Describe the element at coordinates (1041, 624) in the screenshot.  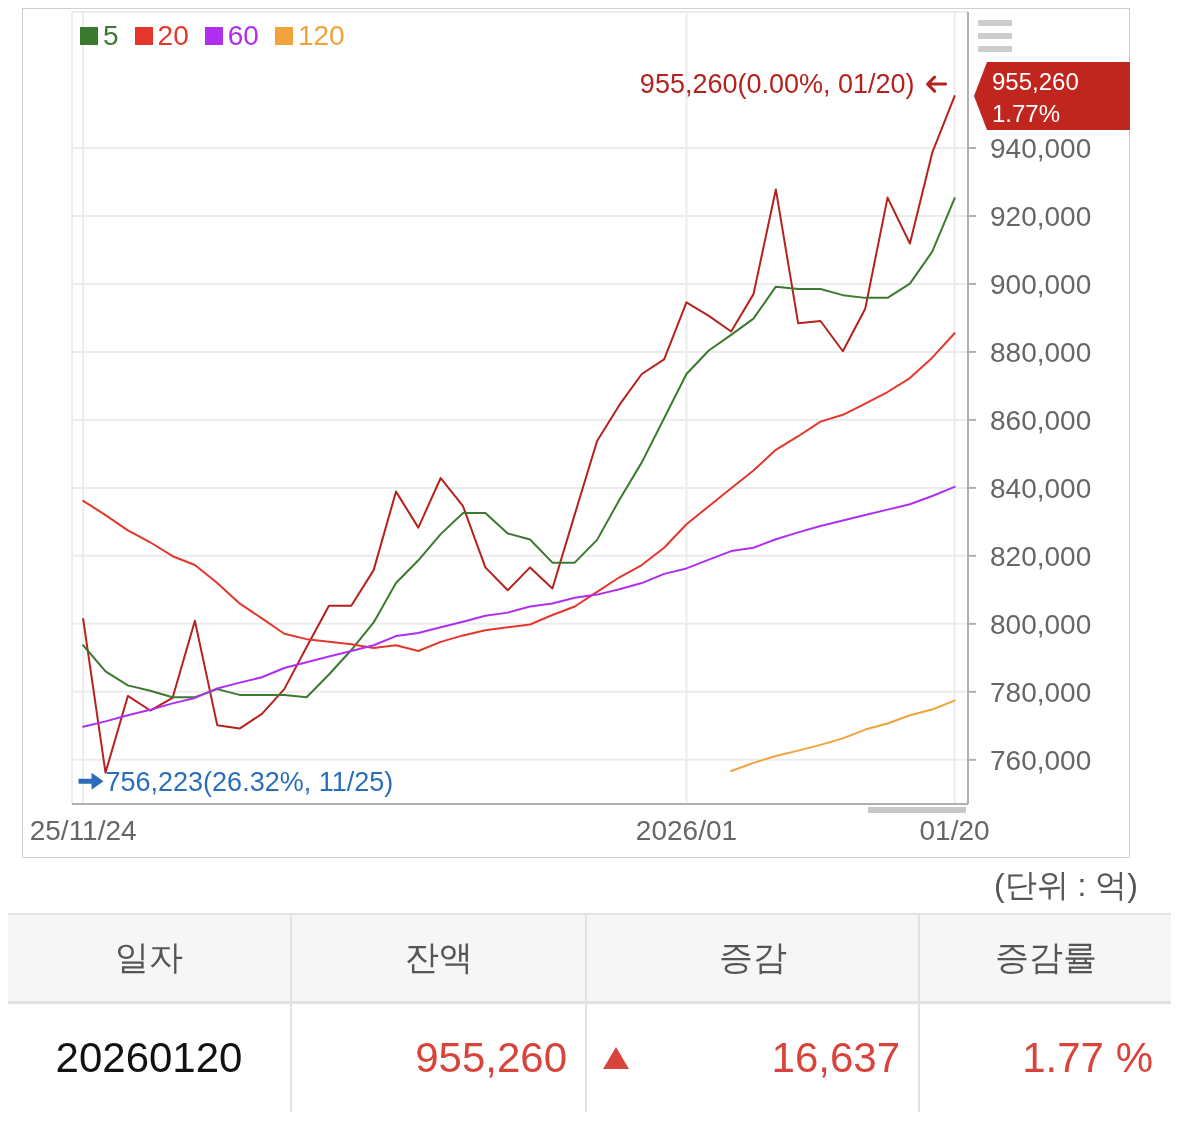
I see `y-tick-label: 800,000` at that location.